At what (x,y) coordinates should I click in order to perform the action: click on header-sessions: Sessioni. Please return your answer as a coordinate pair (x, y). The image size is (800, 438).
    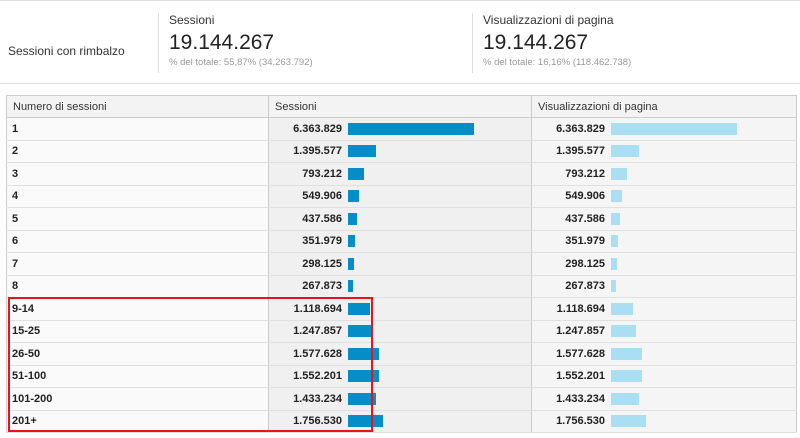
    Looking at the image, I should click on (400, 106).